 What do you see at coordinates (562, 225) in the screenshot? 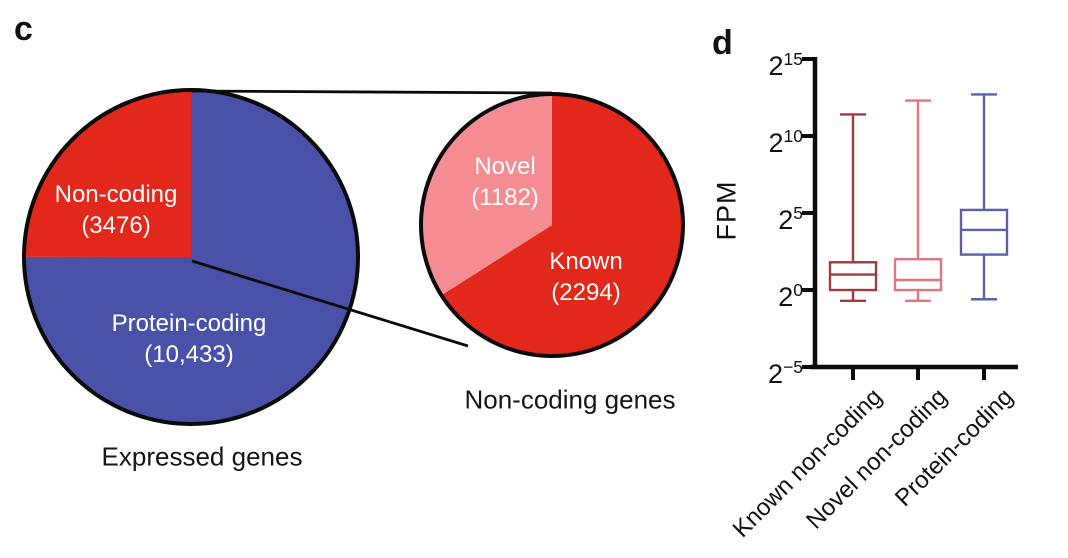
I see `noncoding-pie-slice-known` at bounding box center [562, 225].